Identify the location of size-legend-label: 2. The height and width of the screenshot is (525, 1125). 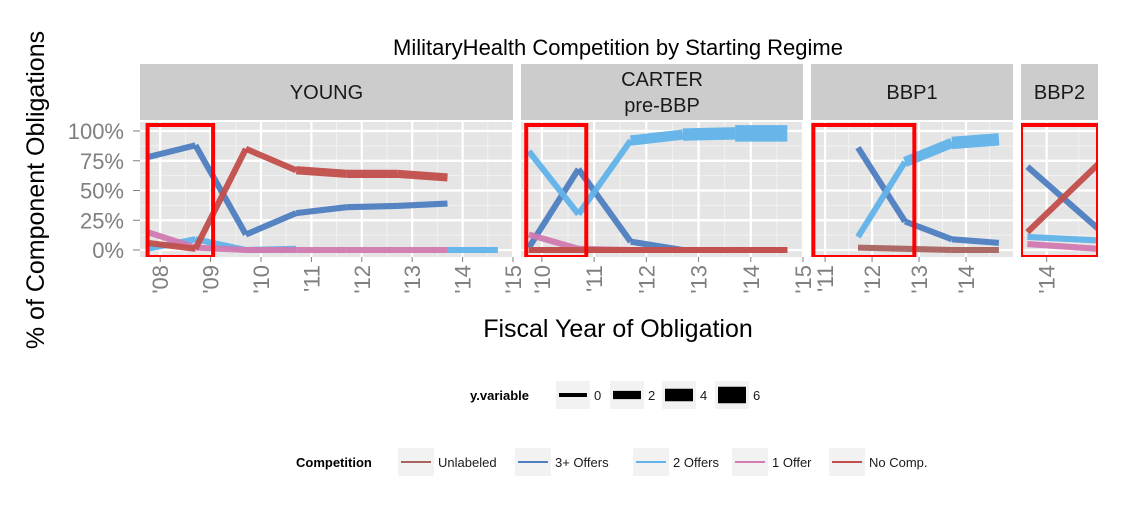
(651, 395).